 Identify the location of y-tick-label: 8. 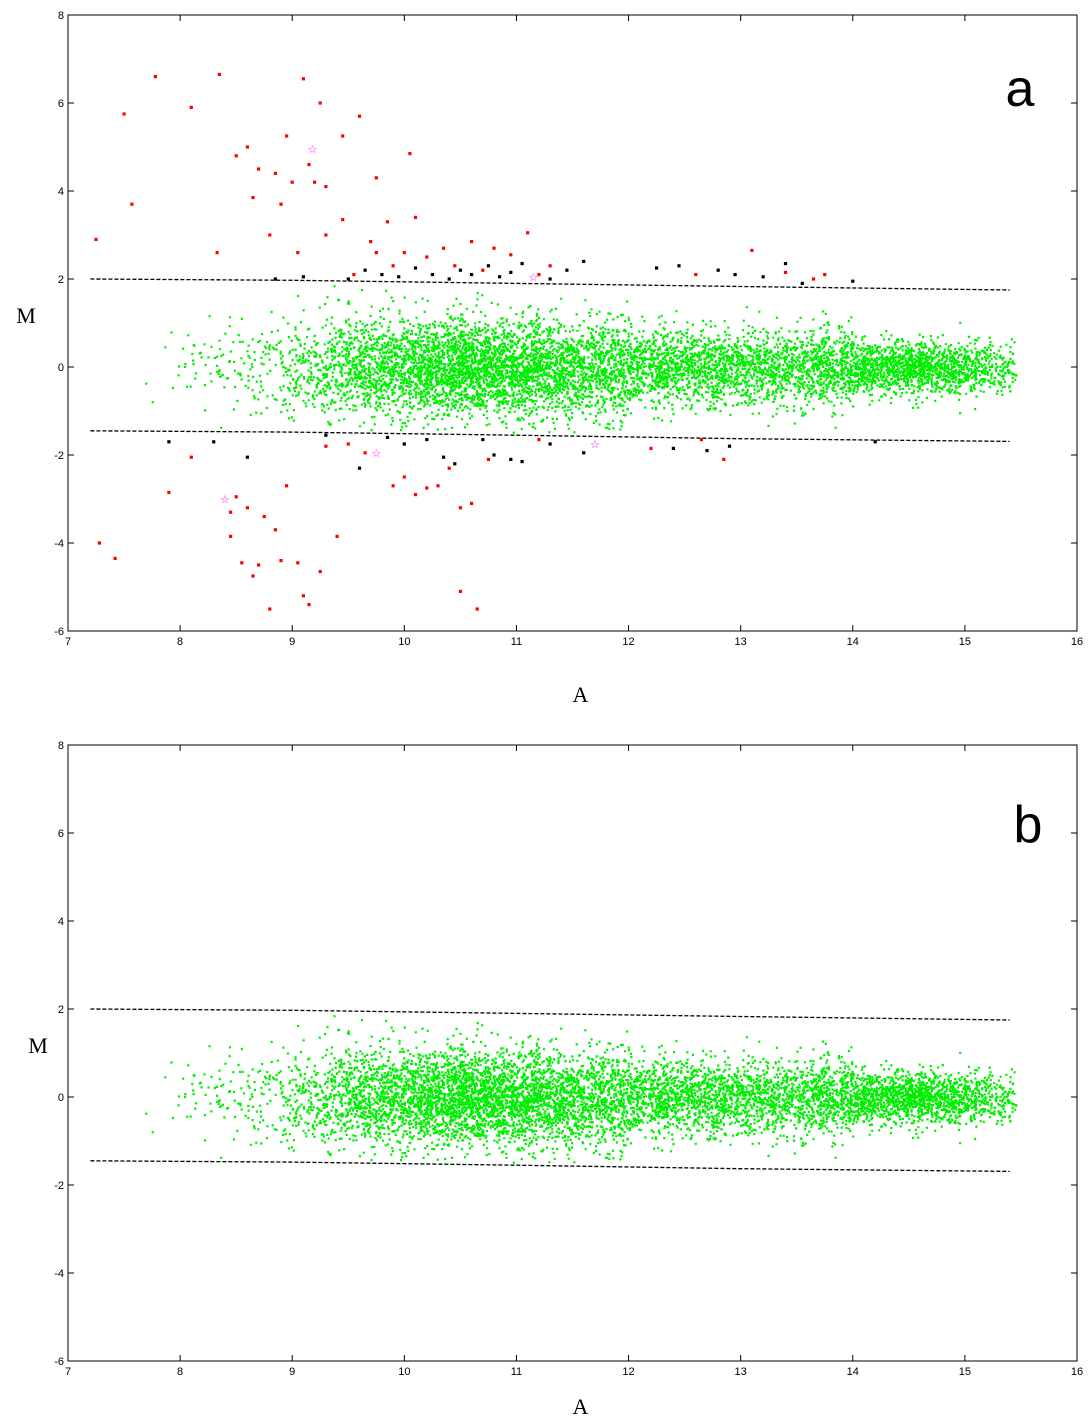
(61, 16).